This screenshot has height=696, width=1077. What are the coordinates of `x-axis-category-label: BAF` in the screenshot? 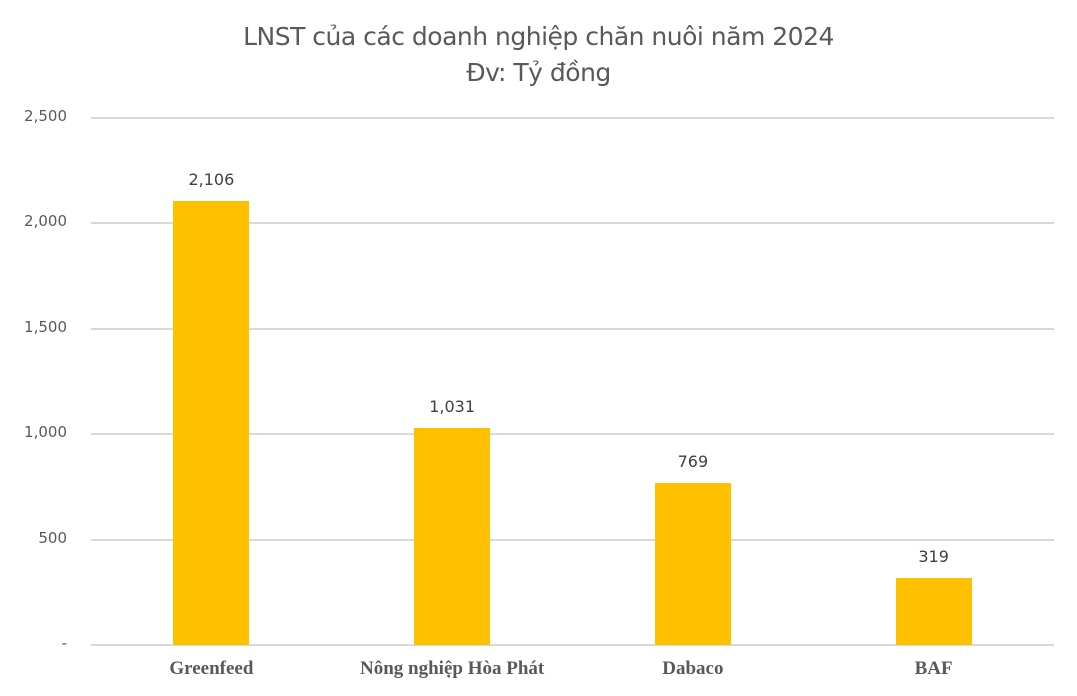 It's located at (933, 668).